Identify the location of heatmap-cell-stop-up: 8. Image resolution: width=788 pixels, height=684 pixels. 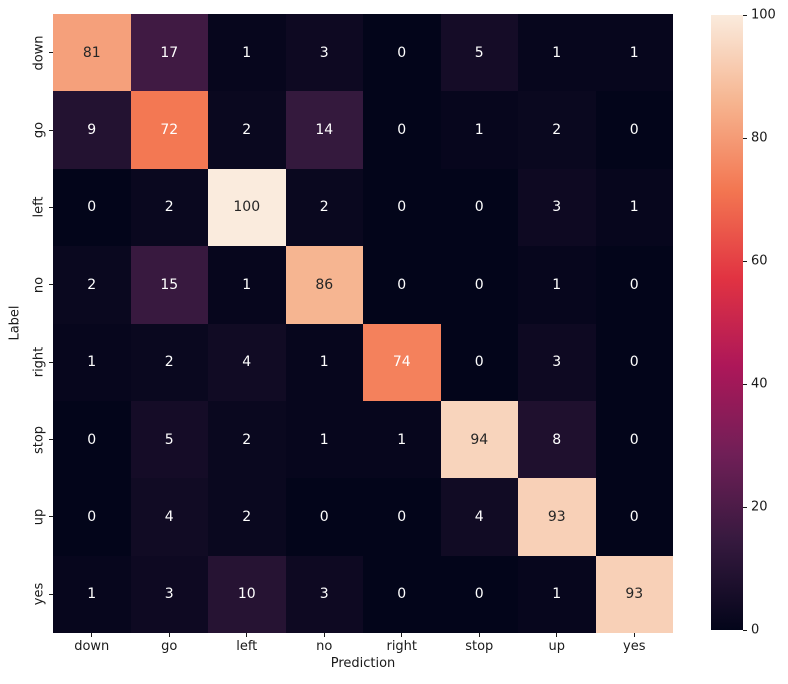
(557, 439).